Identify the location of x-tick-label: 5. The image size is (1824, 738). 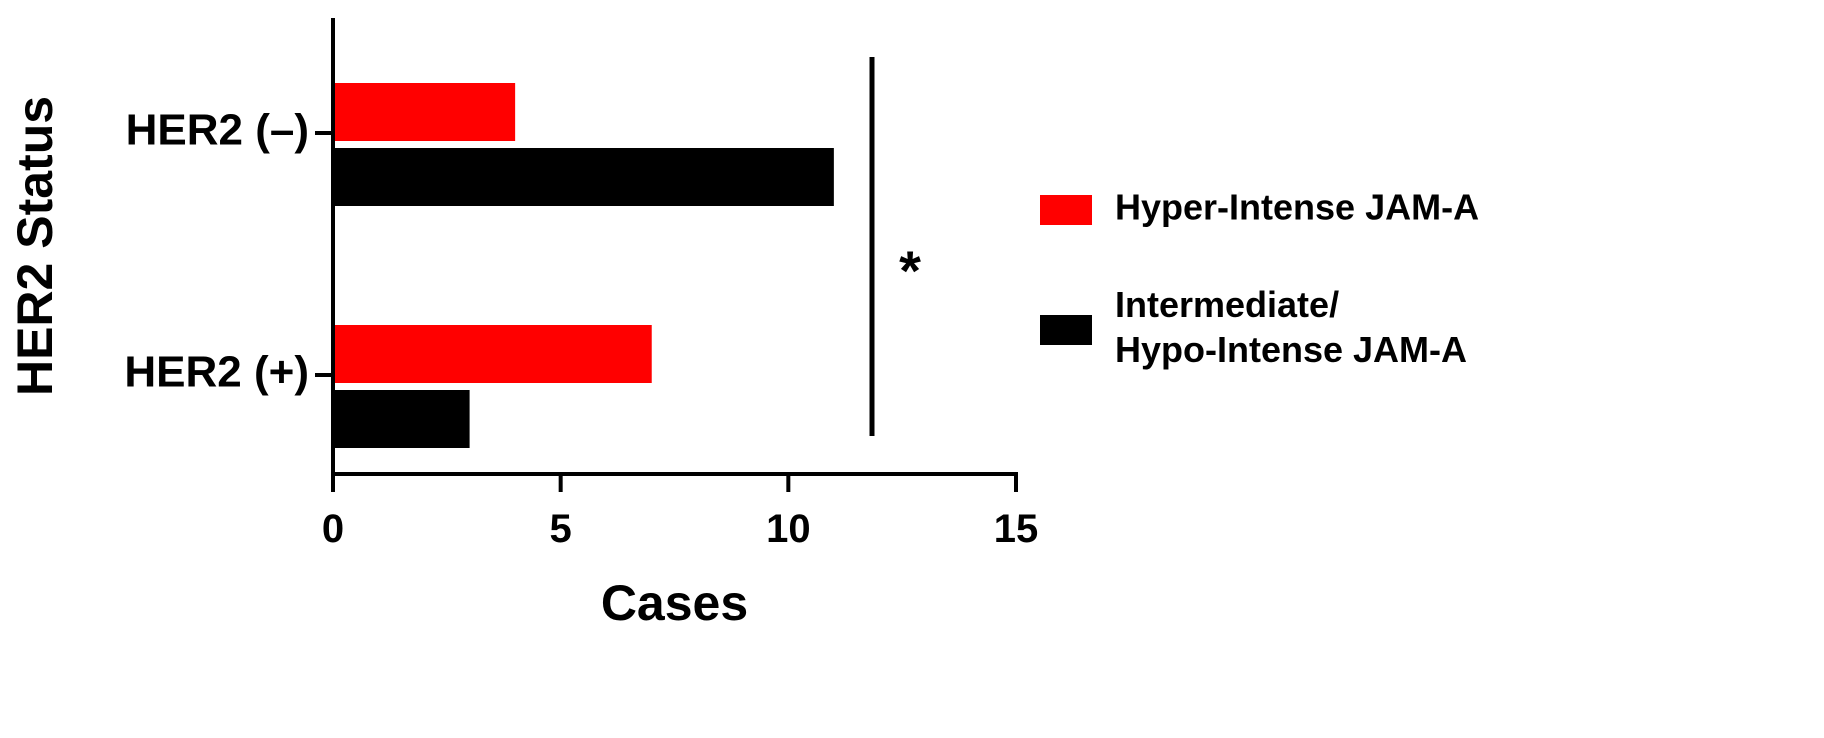
(561, 529).